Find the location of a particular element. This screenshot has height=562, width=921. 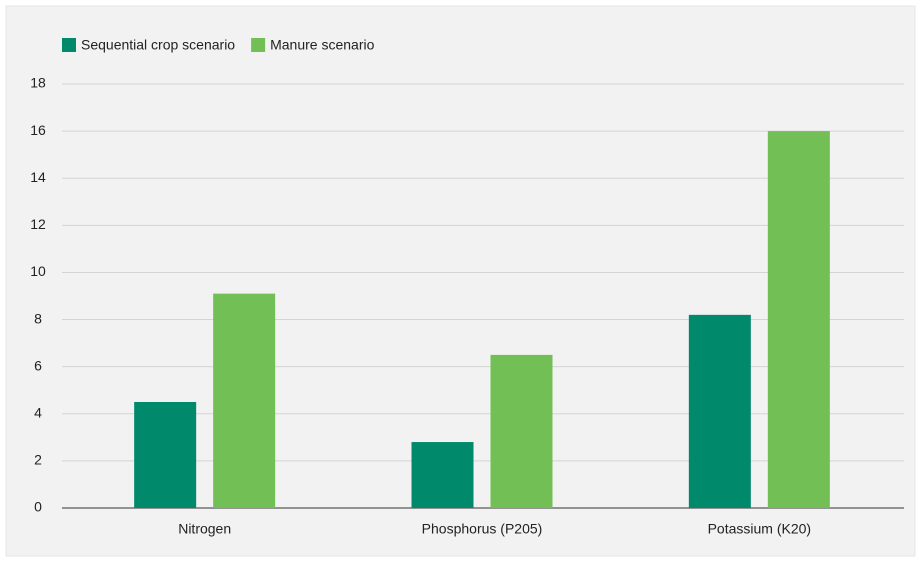

y-tick-label: 12 is located at coordinates (38, 224).